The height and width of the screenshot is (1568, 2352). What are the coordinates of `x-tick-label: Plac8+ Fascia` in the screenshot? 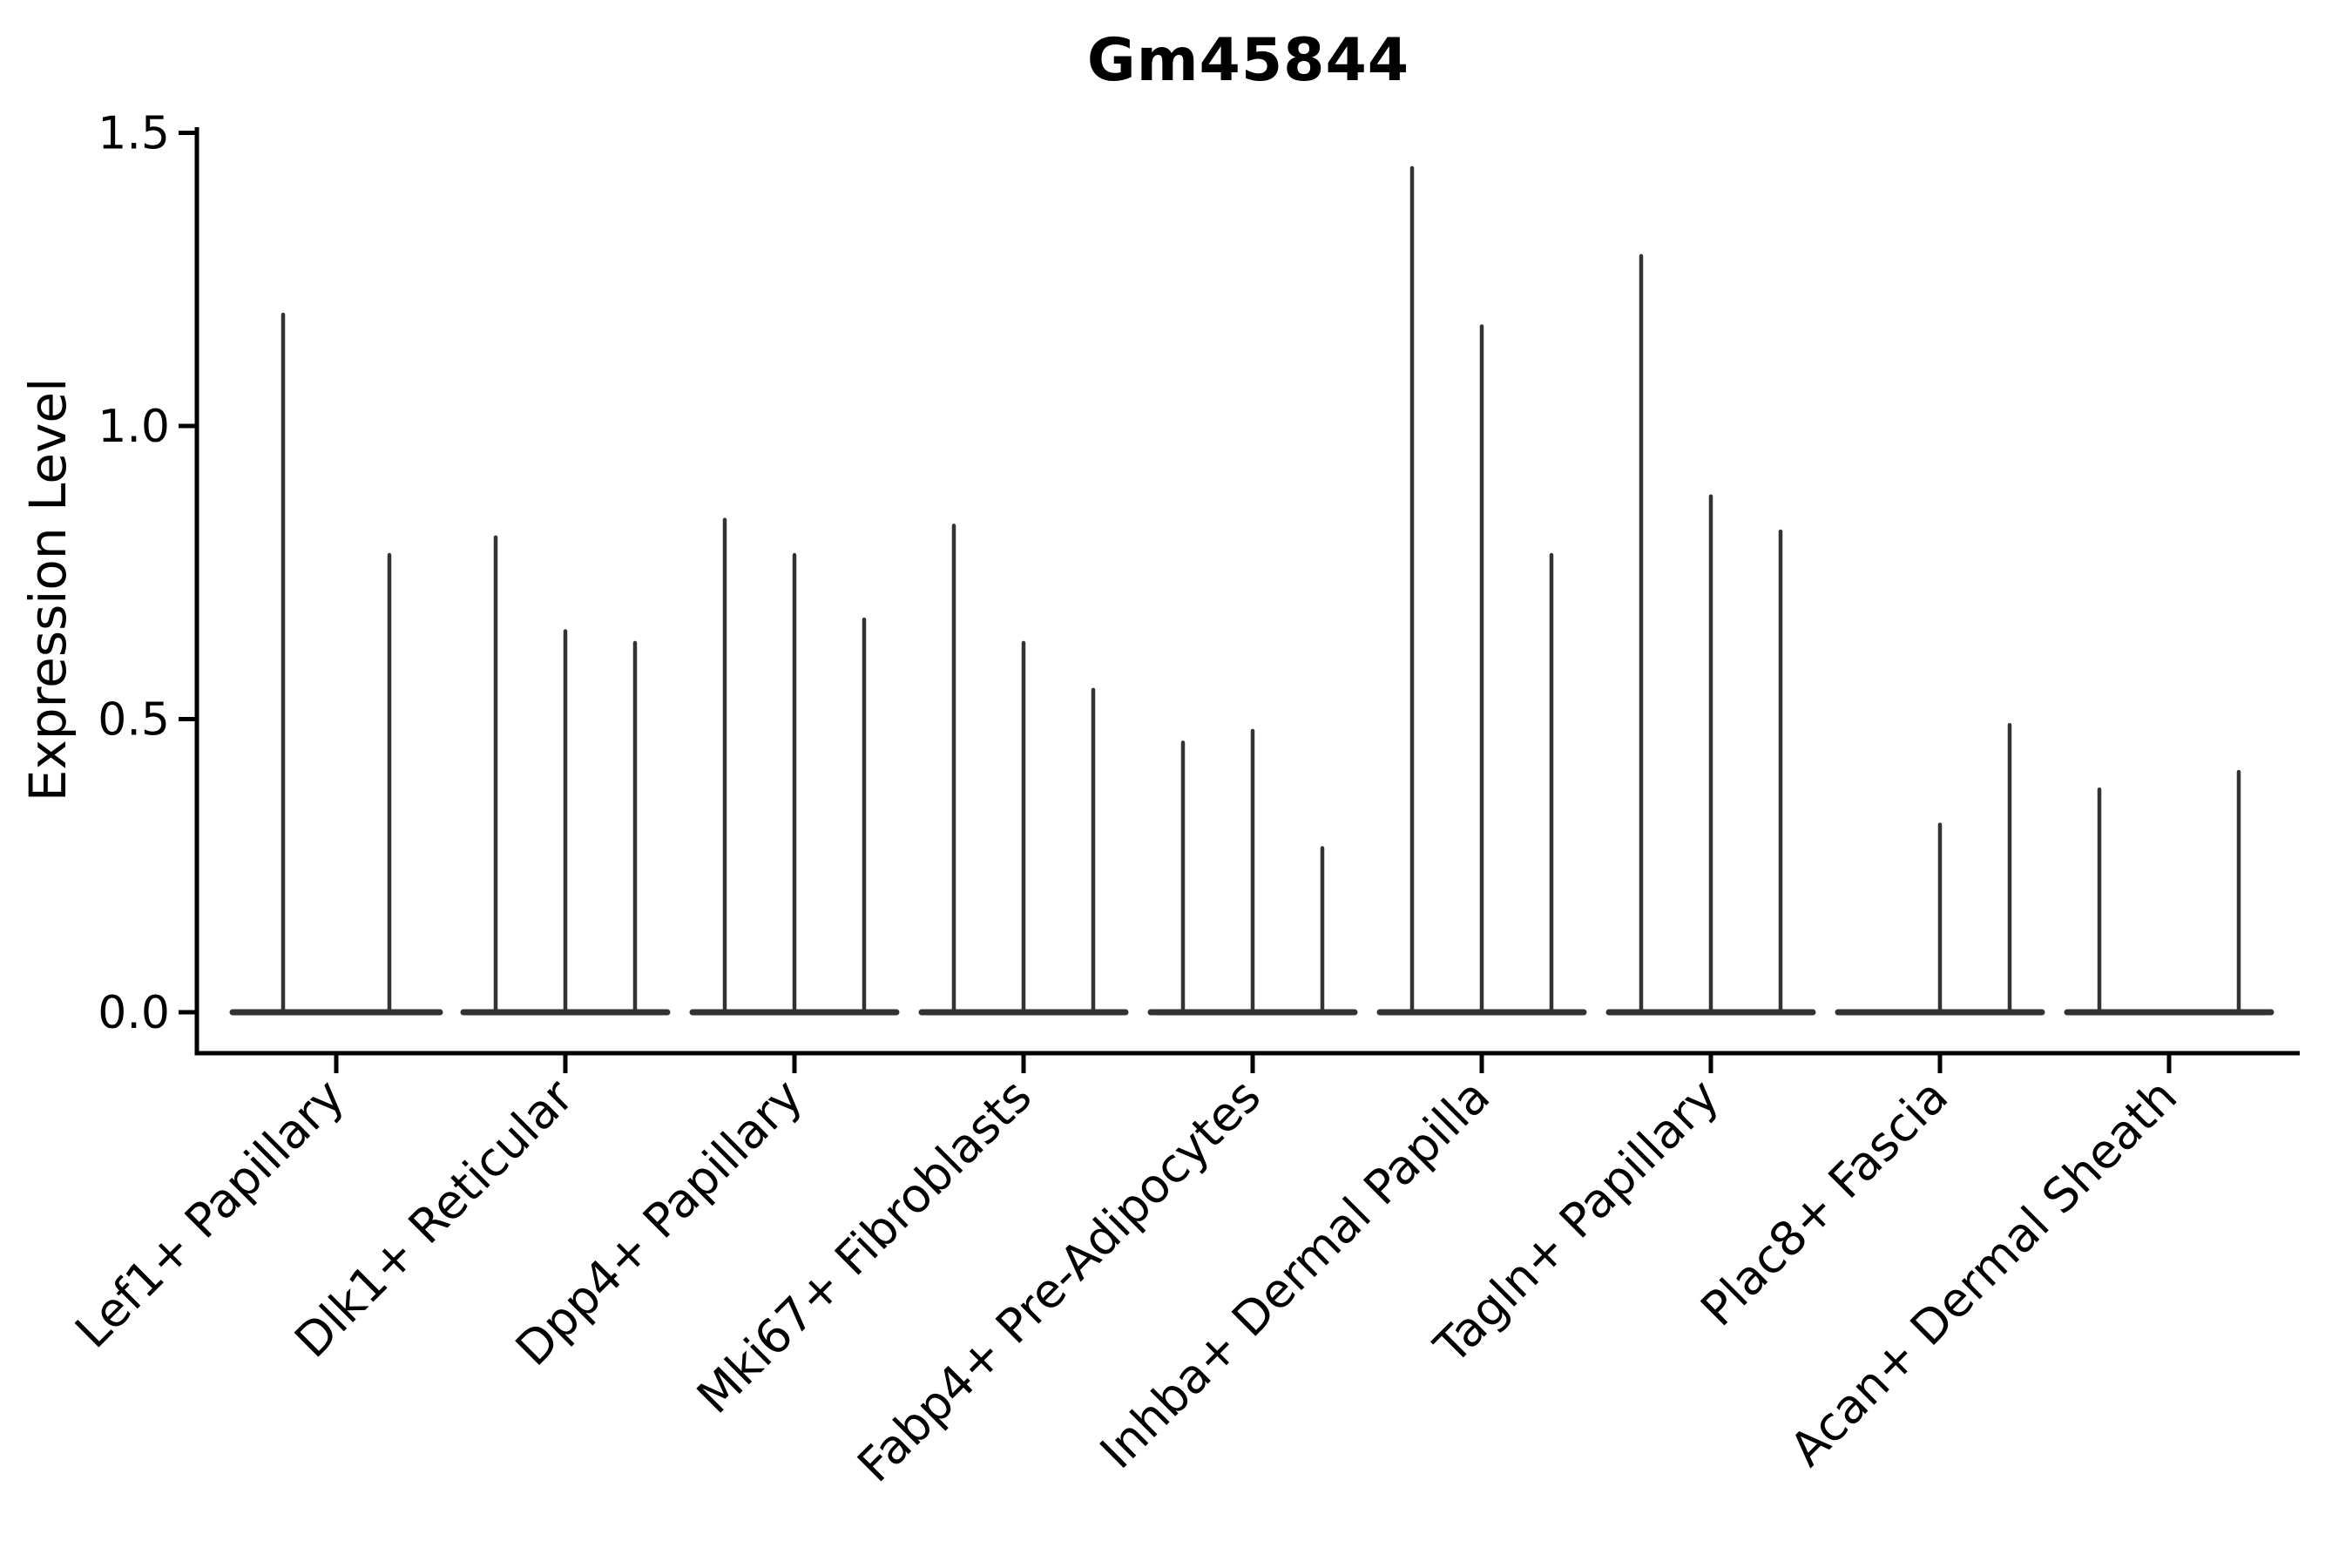 It's located at (1824, 1203).